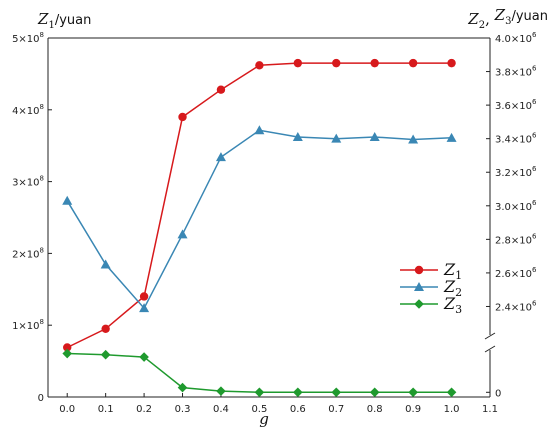  I want to click on y-left-tick-label: 3×10⁸, so click(28, 182).